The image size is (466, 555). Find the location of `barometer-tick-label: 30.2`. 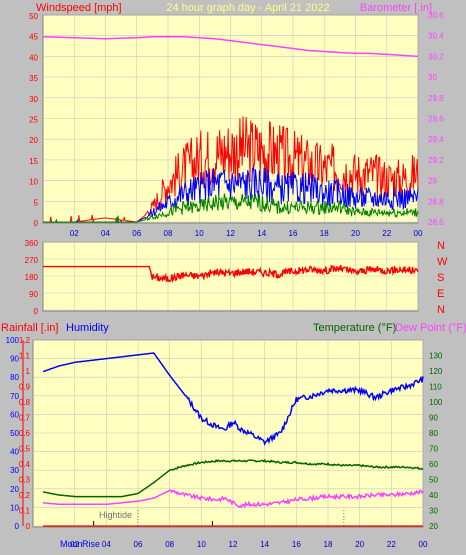

barometer-tick-label: 30.2 is located at coordinates (436, 56).